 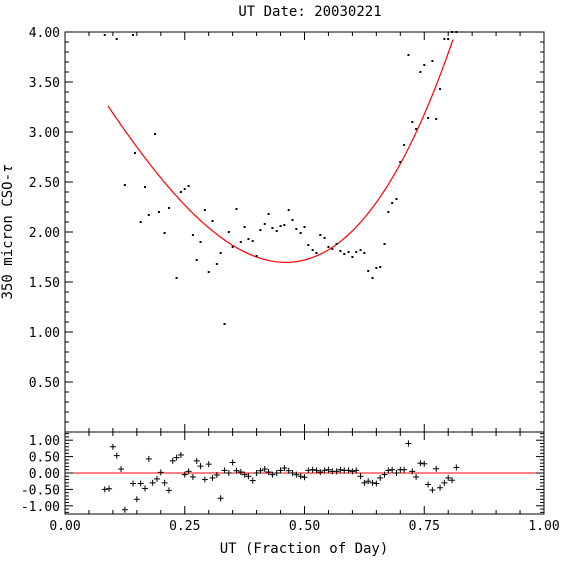 What do you see at coordinates (44, 33) in the screenshot?
I see `tau-y-tick-label: 4.00` at bounding box center [44, 33].